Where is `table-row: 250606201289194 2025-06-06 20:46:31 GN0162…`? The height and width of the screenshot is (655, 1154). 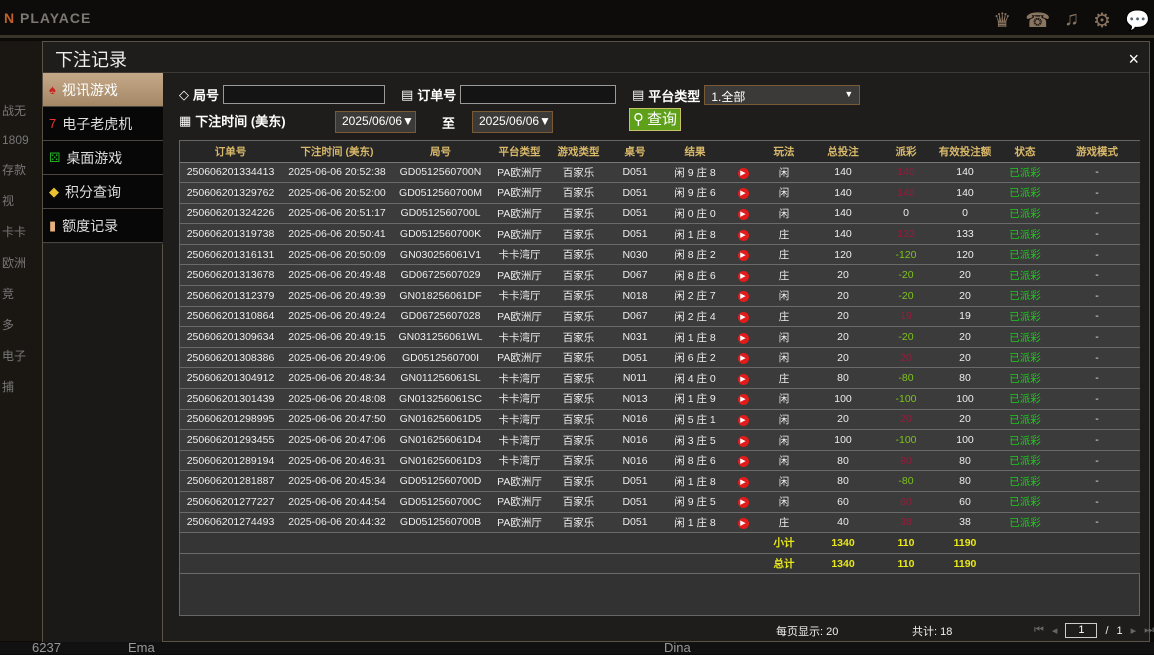
table-row: 250606201289194 2025-06-06 20:46:31 GN0162… is located at coordinates (660, 461).